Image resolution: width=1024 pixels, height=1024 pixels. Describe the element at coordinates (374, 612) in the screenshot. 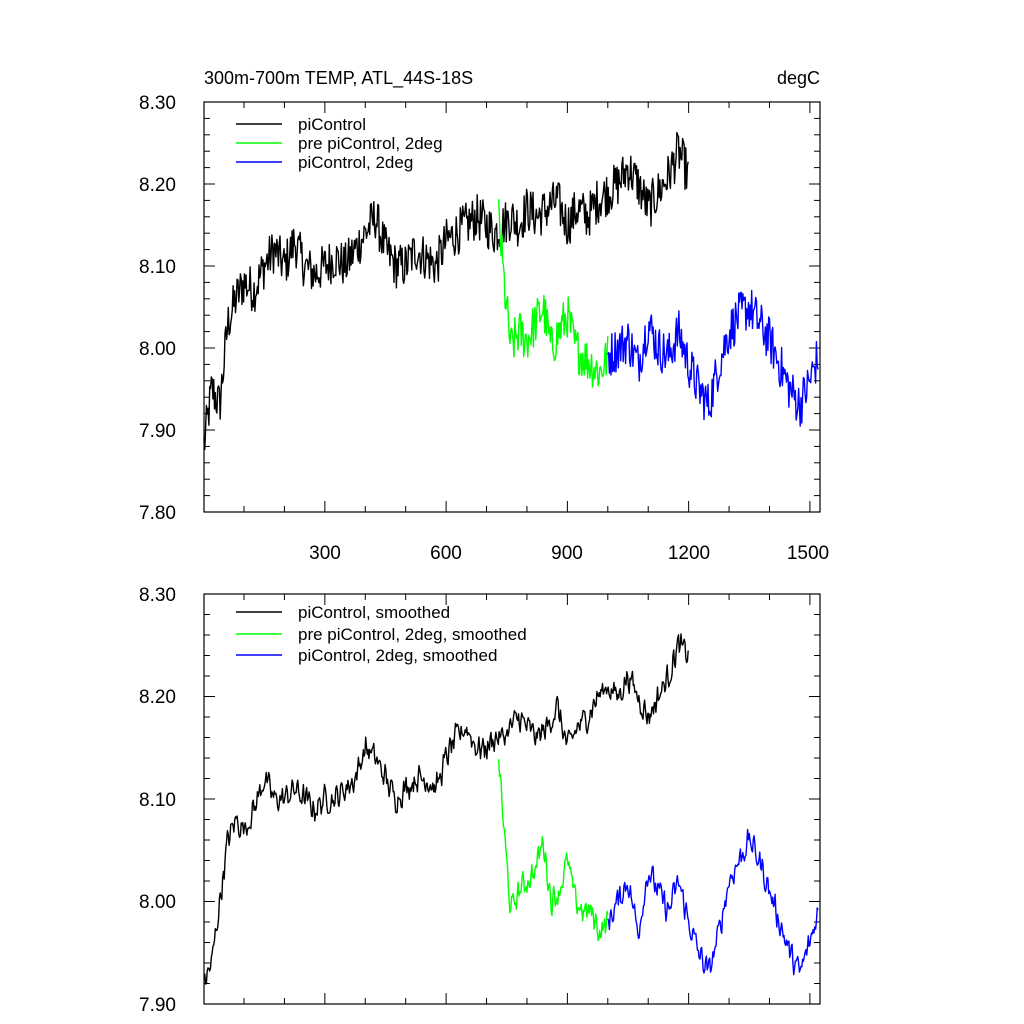

I see `legend-label-picontrol-smoothed: piControl, smoothed` at that location.